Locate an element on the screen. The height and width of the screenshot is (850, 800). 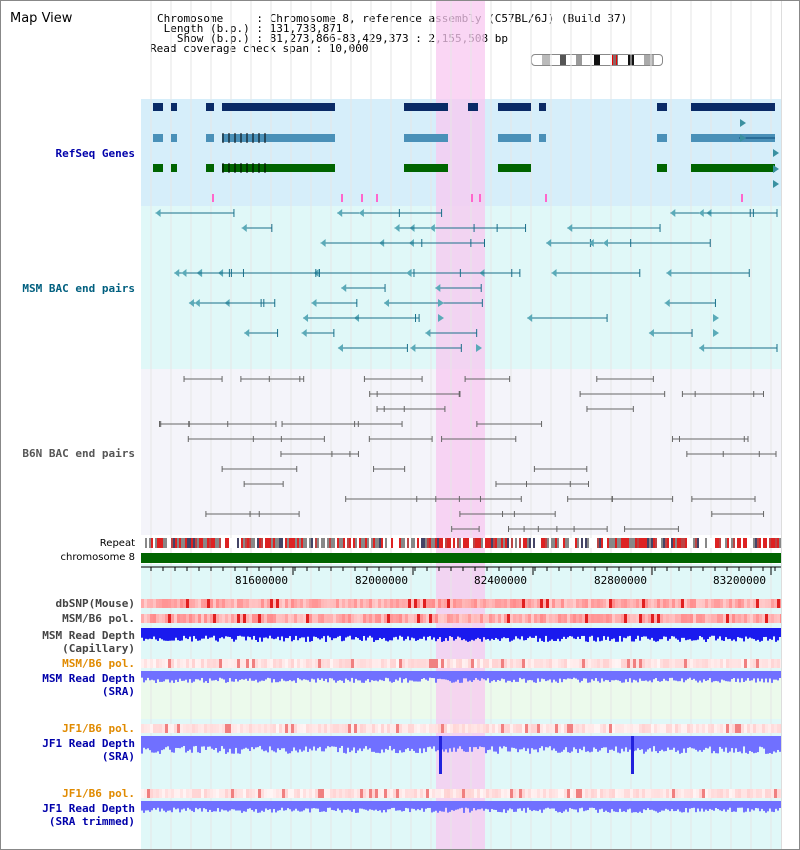
axis-tick-label: 81600000 is located at coordinates (261, 580).